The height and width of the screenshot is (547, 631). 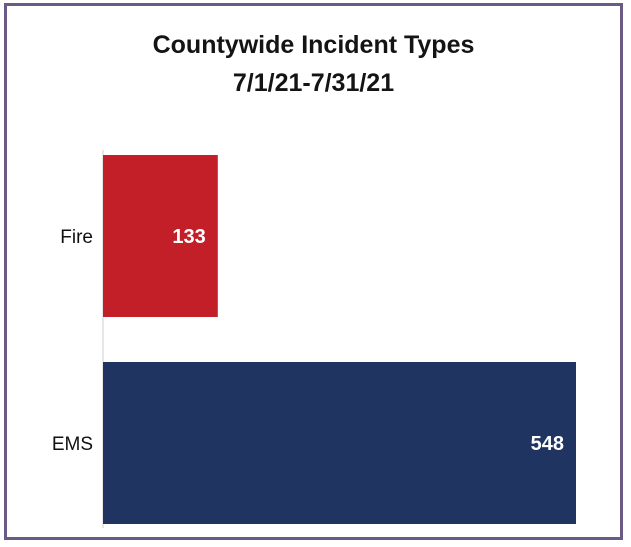 I want to click on chart-title-block: Countywide Incident Types 7/1/21-7/31/21, so click(x=313, y=64).